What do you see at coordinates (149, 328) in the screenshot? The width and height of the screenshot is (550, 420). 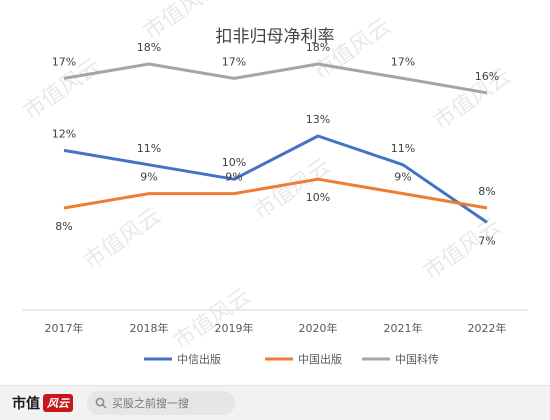 I see `x-tick-label: 2018年` at bounding box center [149, 328].